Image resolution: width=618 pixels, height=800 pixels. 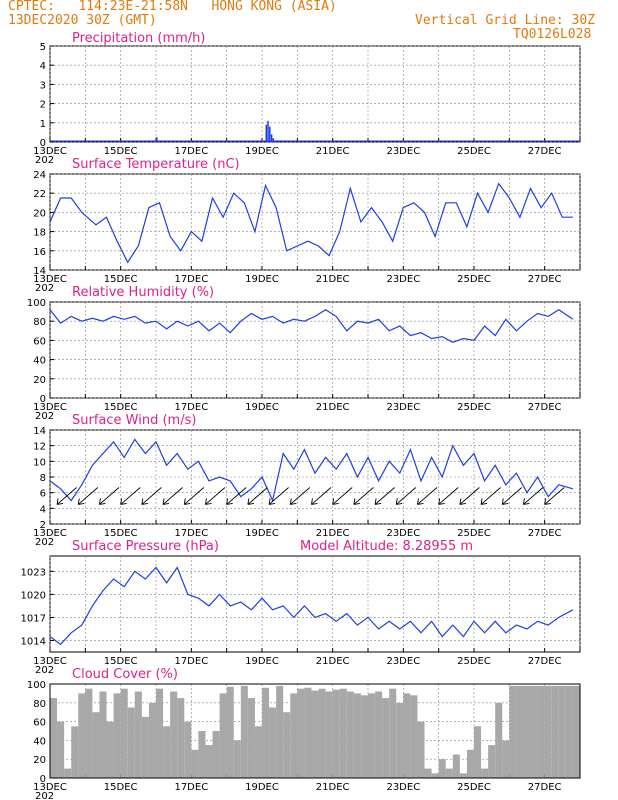 What do you see at coordinates (43, 478) in the screenshot?
I see `wind-ytick-label: 8` at bounding box center [43, 478].